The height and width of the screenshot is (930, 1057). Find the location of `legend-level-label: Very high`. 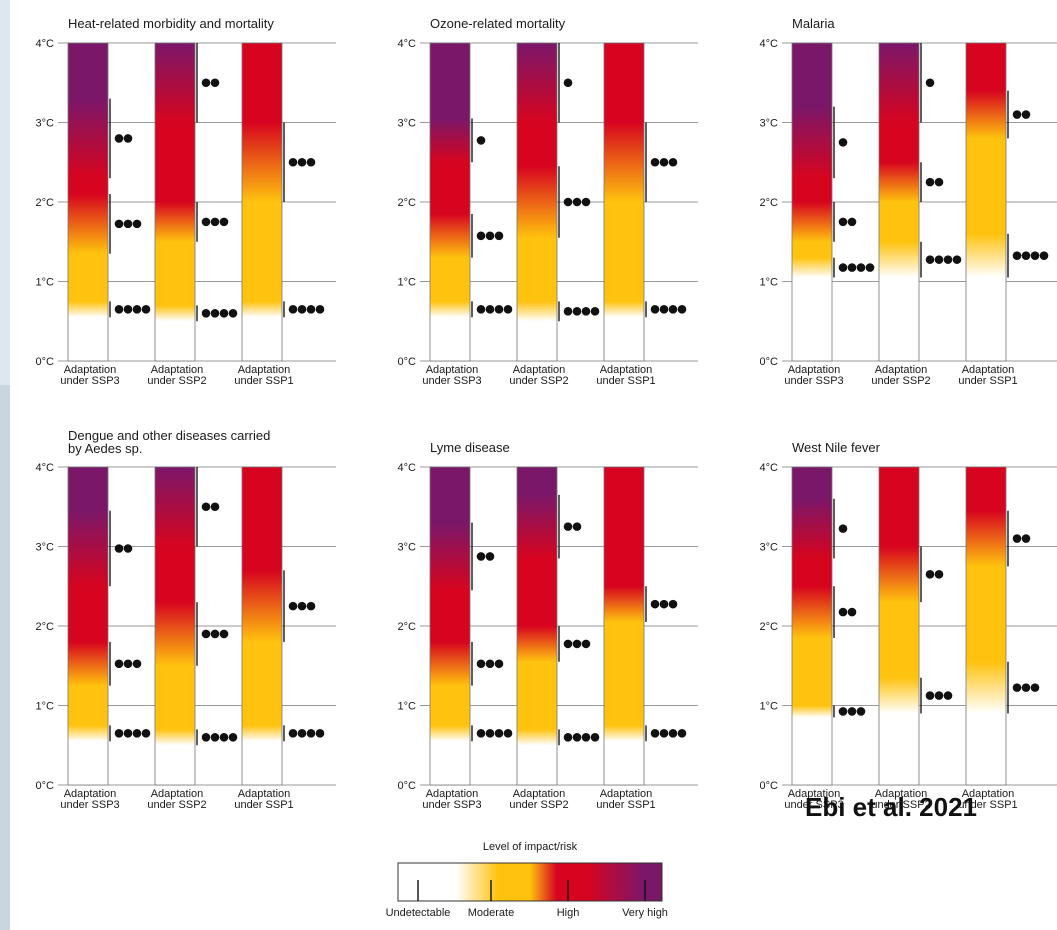

legend-level-label: Very high is located at coordinates (645, 913).